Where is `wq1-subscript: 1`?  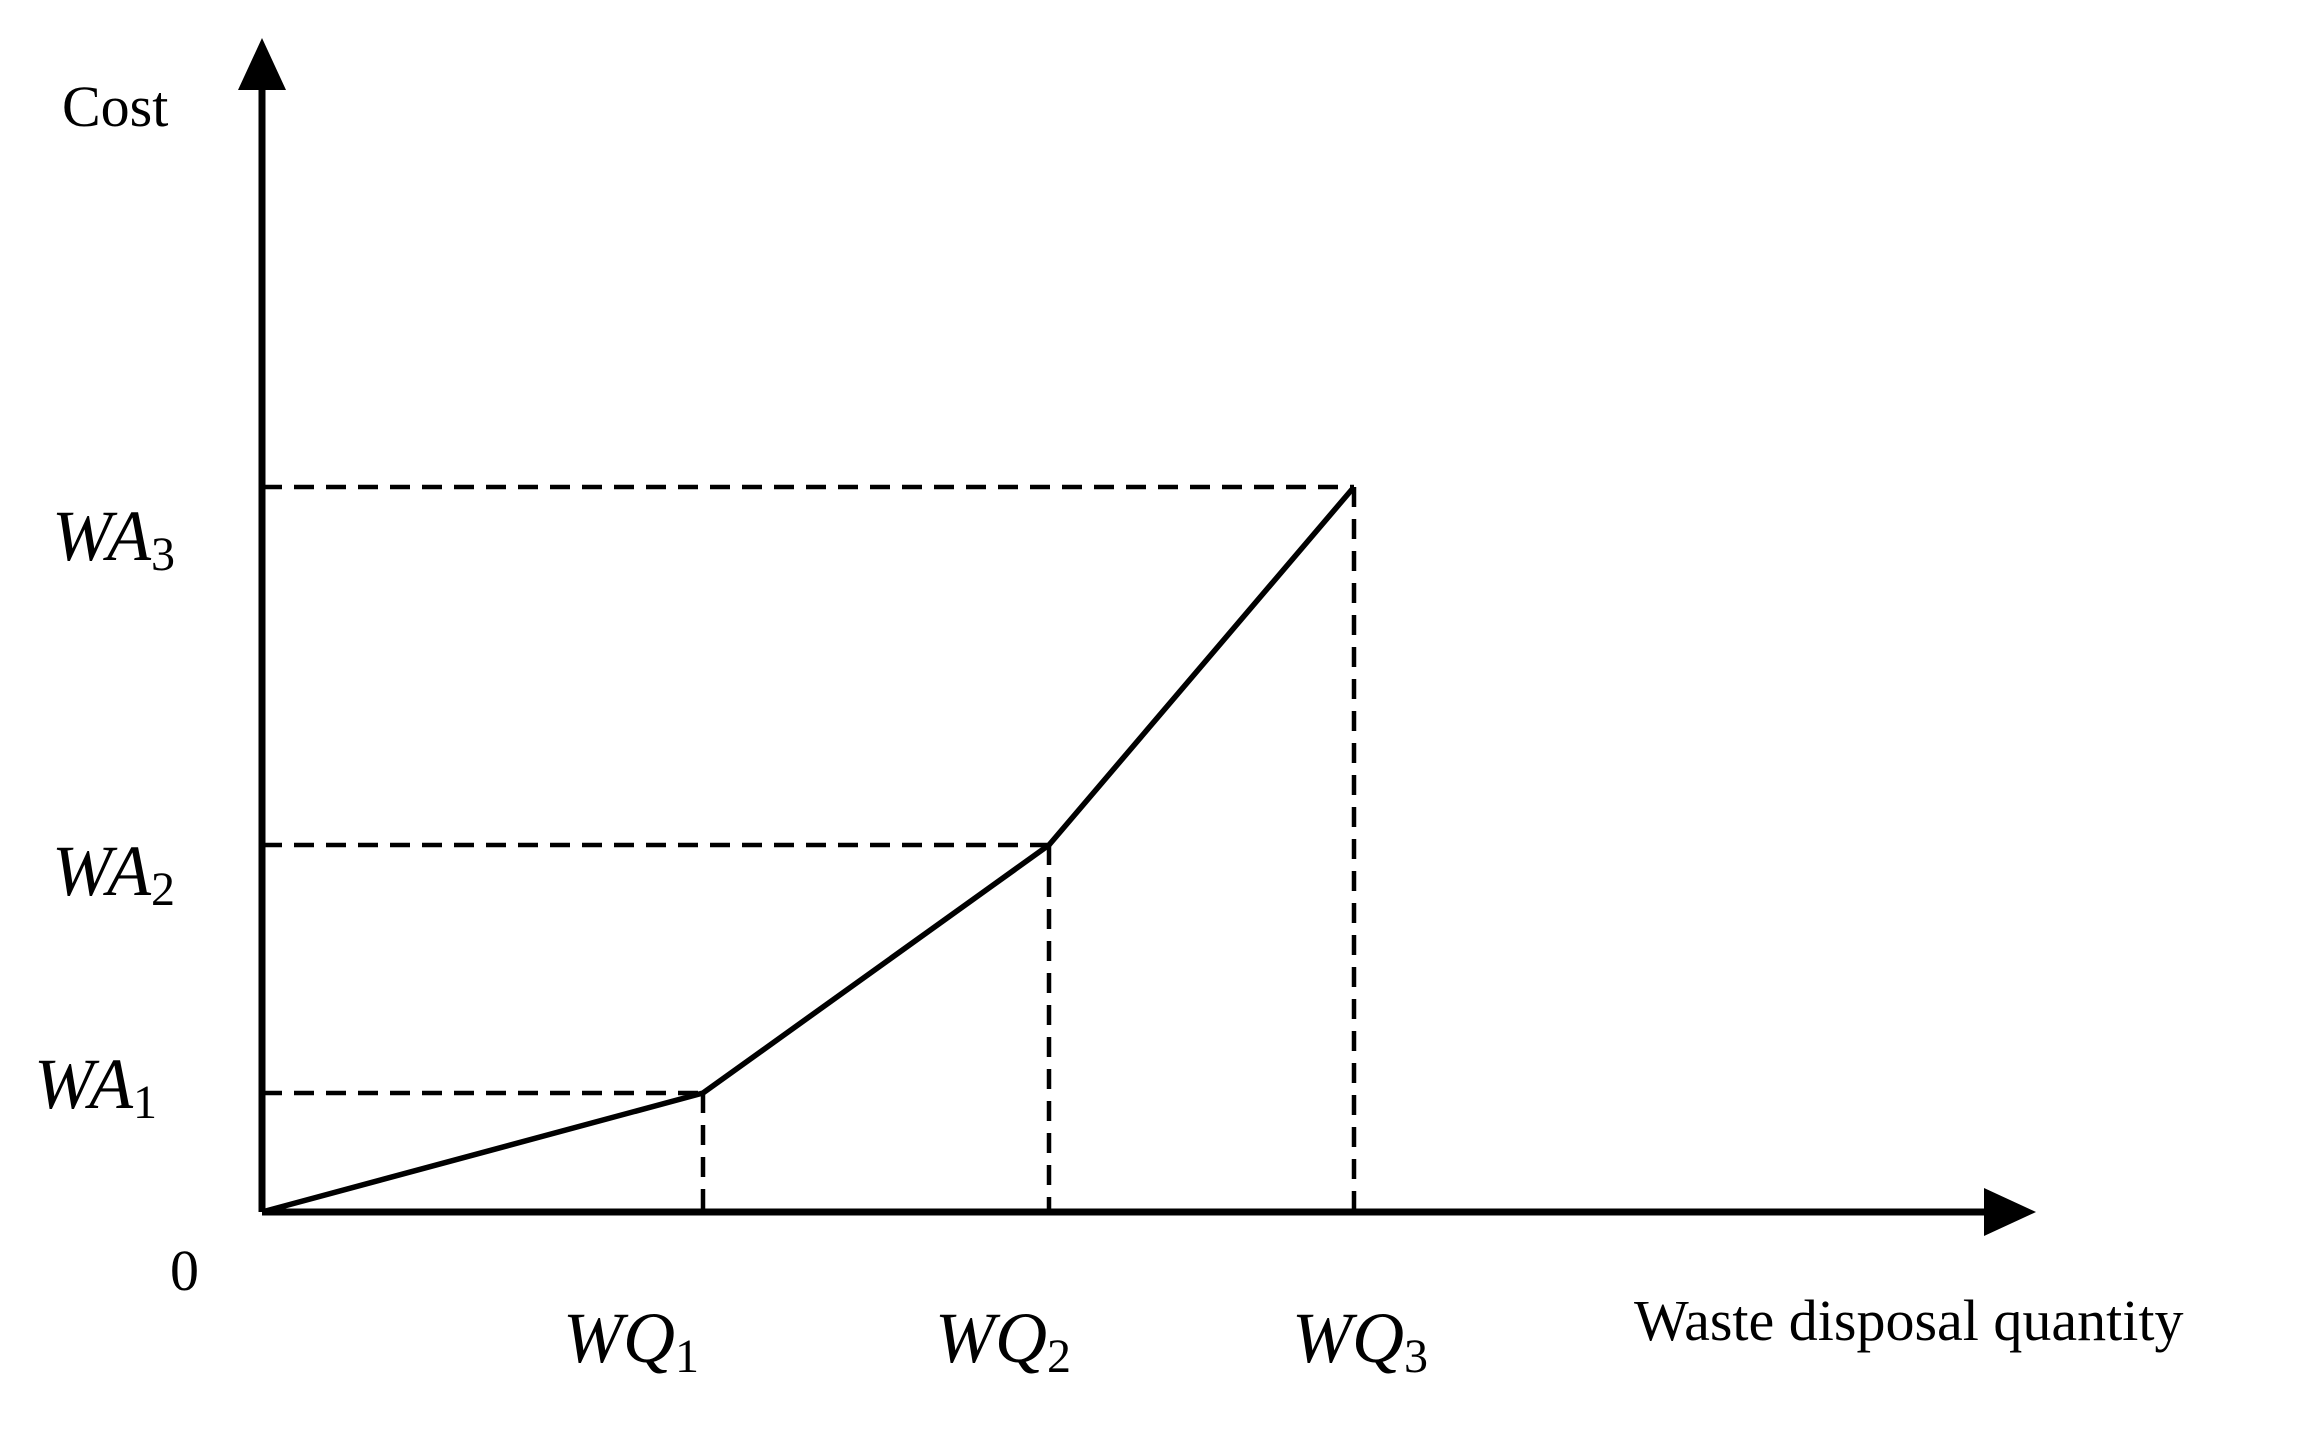 wq1-subscript: 1 is located at coordinates (687, 1356).